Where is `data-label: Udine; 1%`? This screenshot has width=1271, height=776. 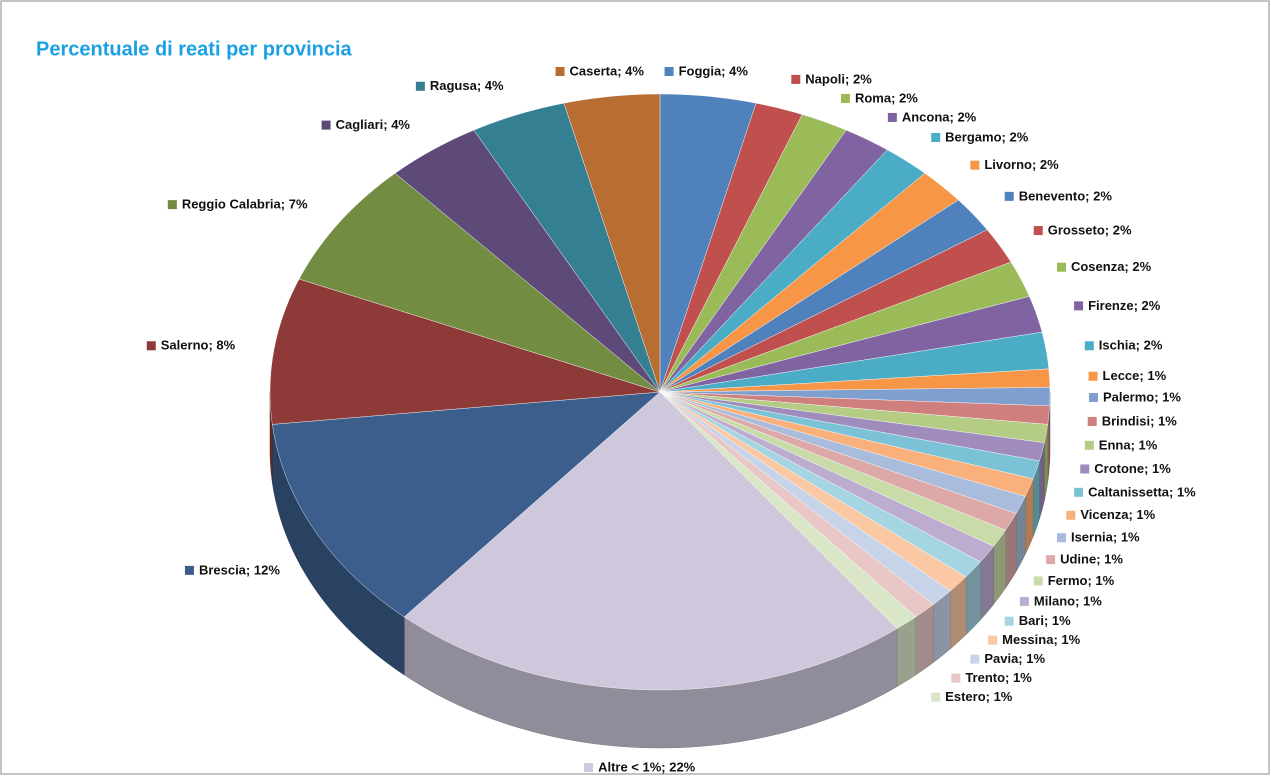 data-label: Udine; 1% is located at coordinates (1091, 559).